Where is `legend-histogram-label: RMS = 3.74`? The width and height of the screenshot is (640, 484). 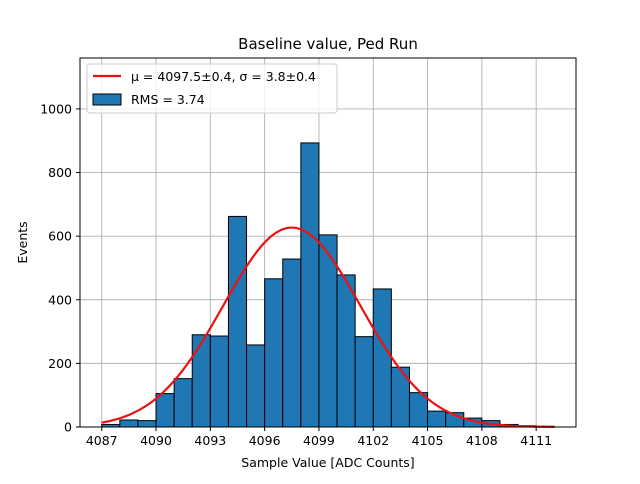
legend-histogram-label: RMS = 3.74 is located at coordinates (168, 99).